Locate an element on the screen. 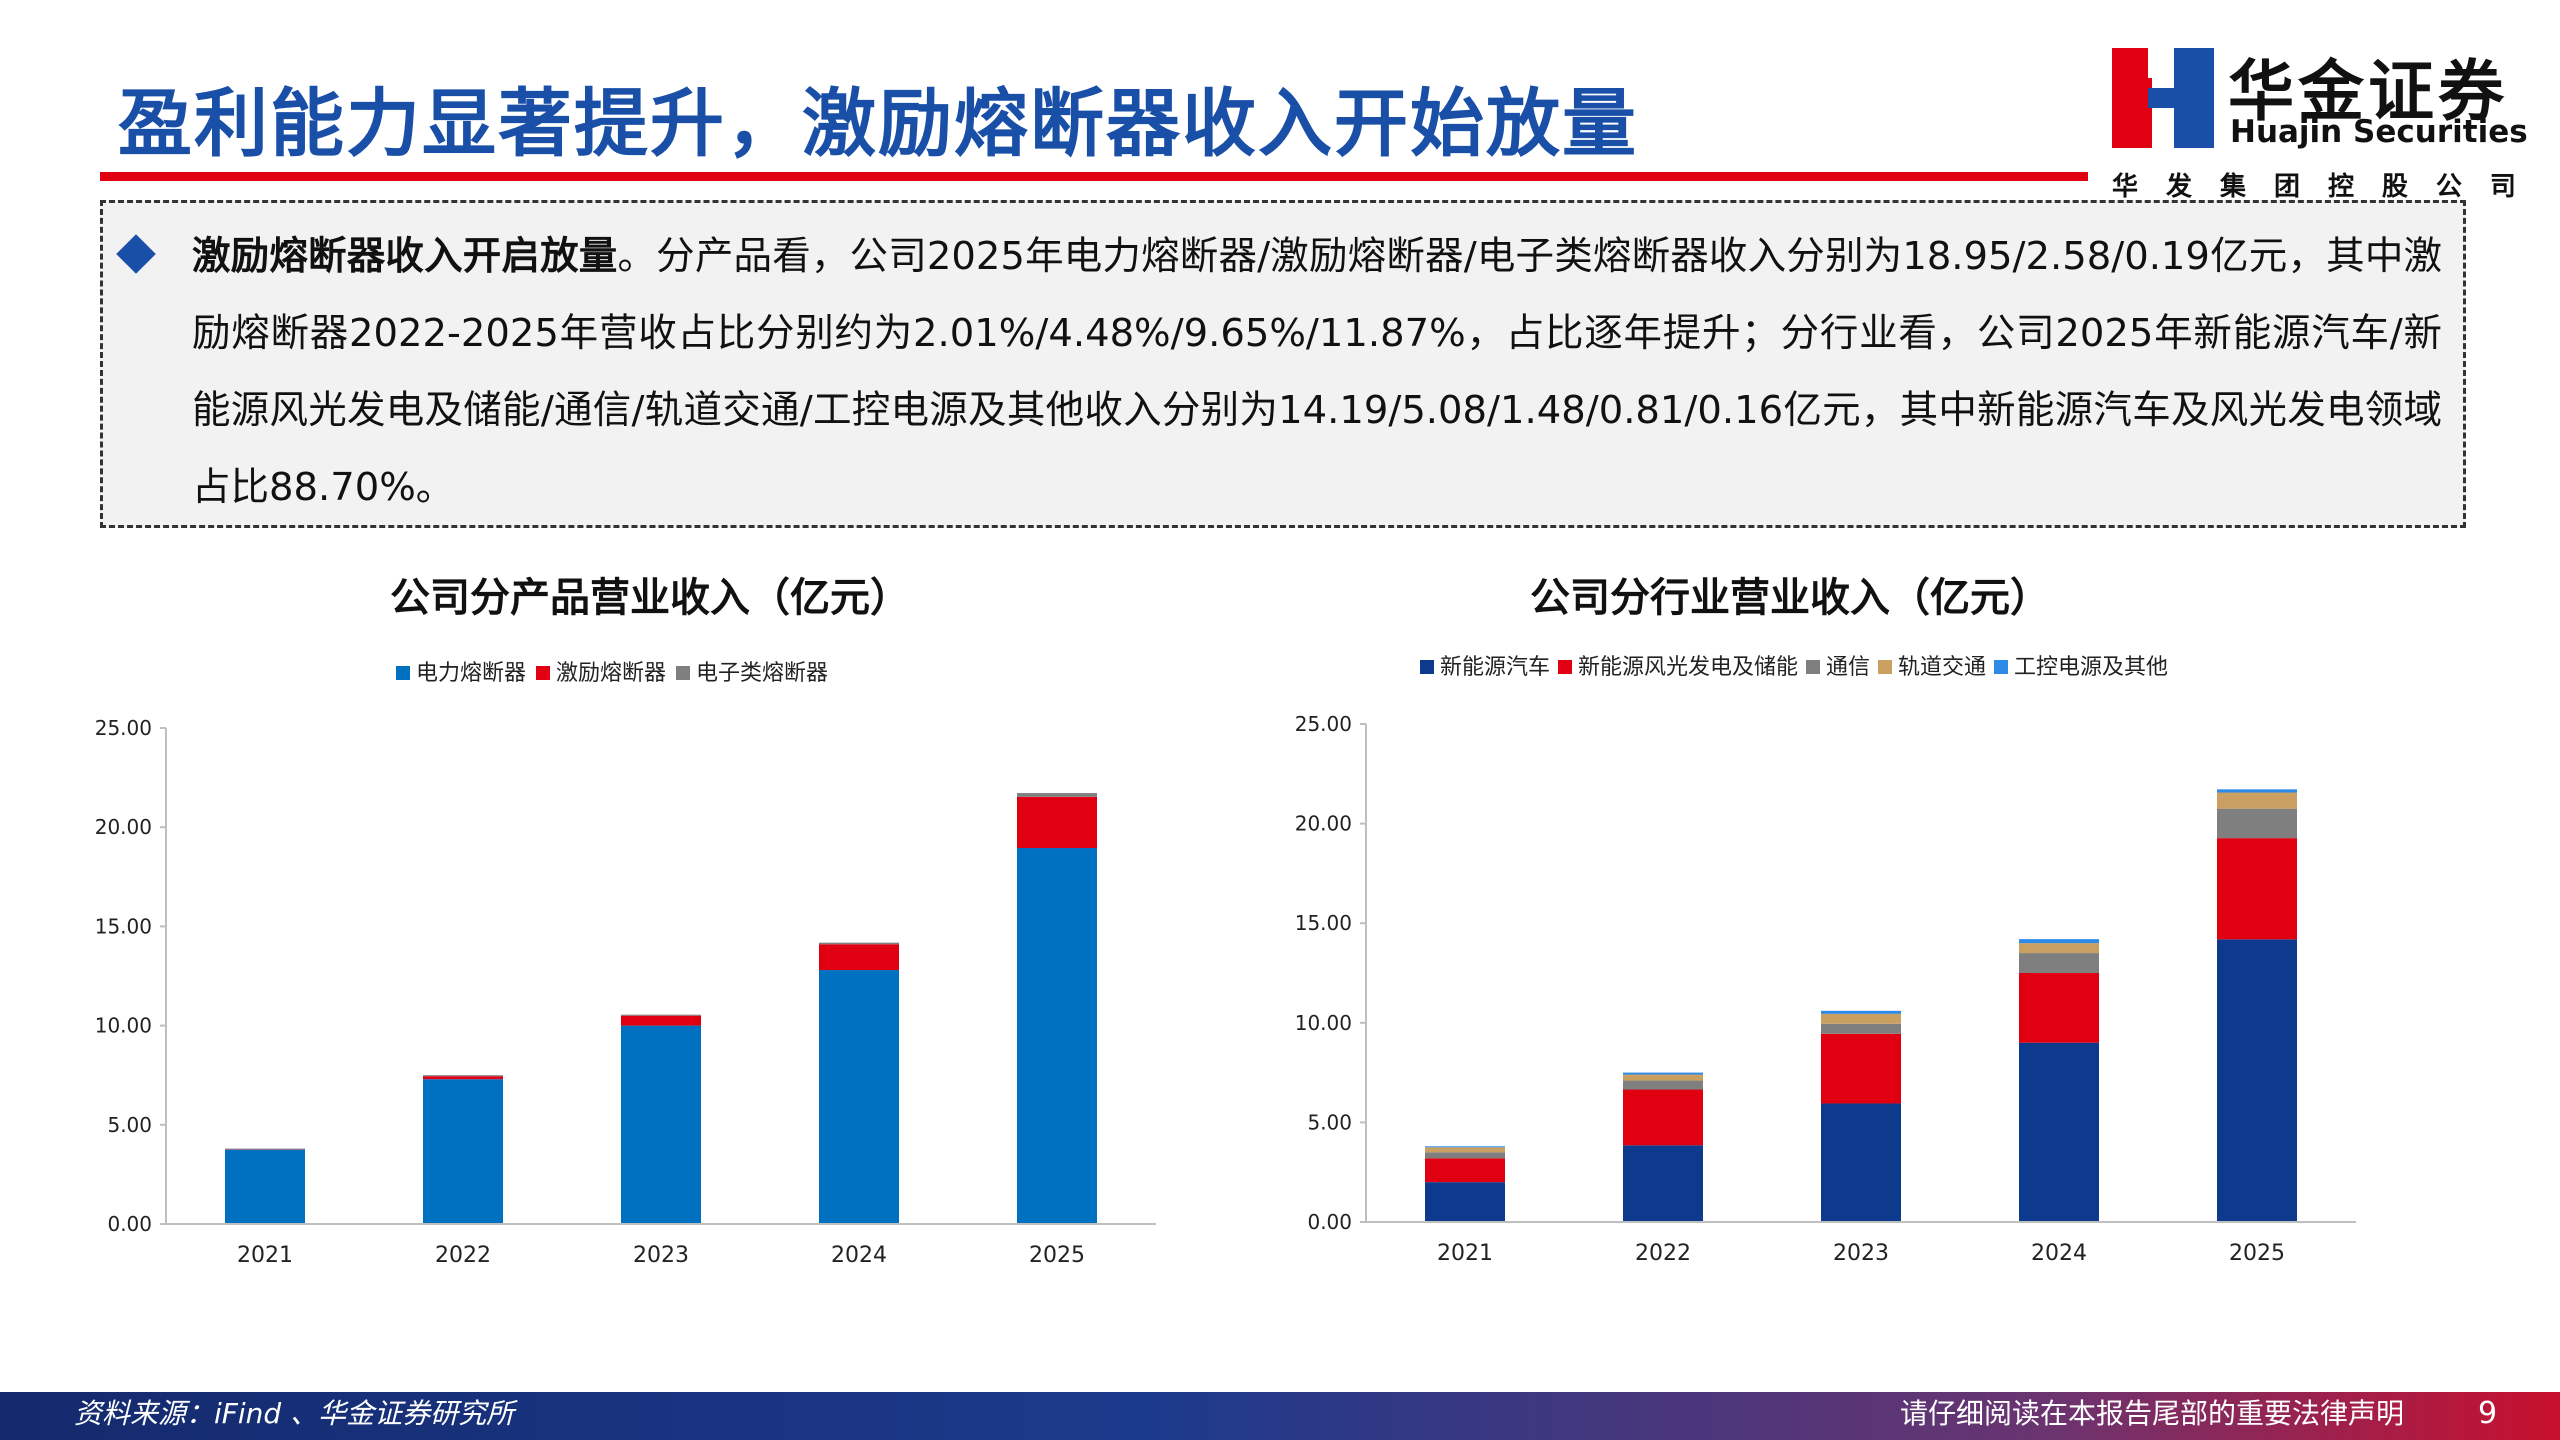 The width and height of the screenshot is (2560, 1440). logo-group-char: 华 is located at coordinates (2125, 187).